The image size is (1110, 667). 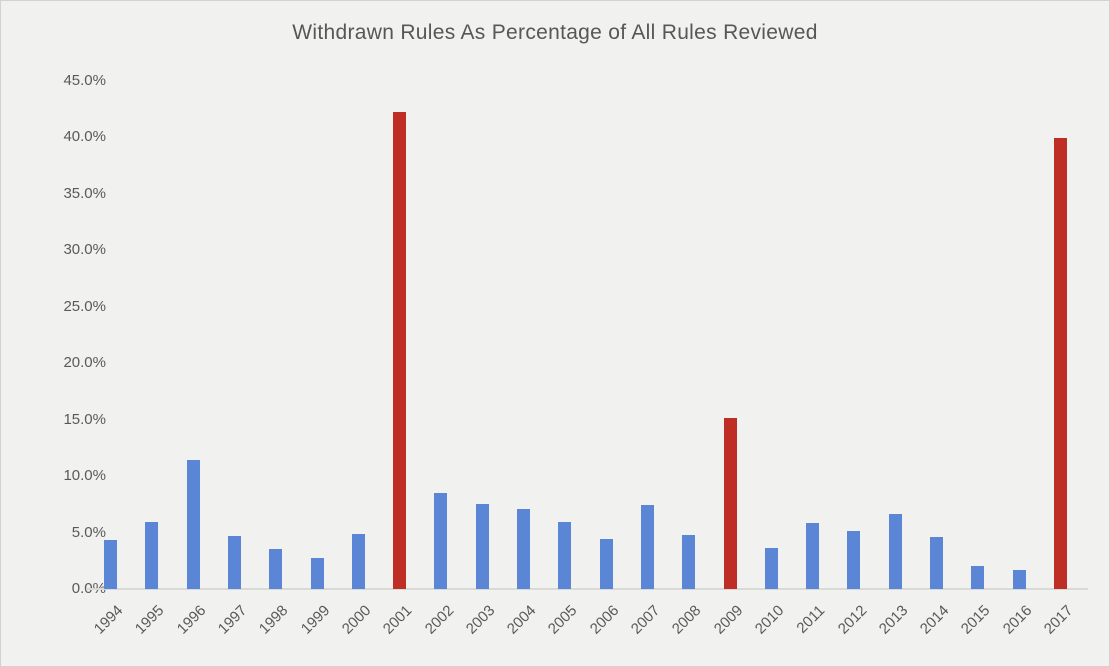 What do you see at coordinates (108, 620) in the screenshot?
I see `x-axis-tick-label-1994: 1994` at bounding box center [108, 620].